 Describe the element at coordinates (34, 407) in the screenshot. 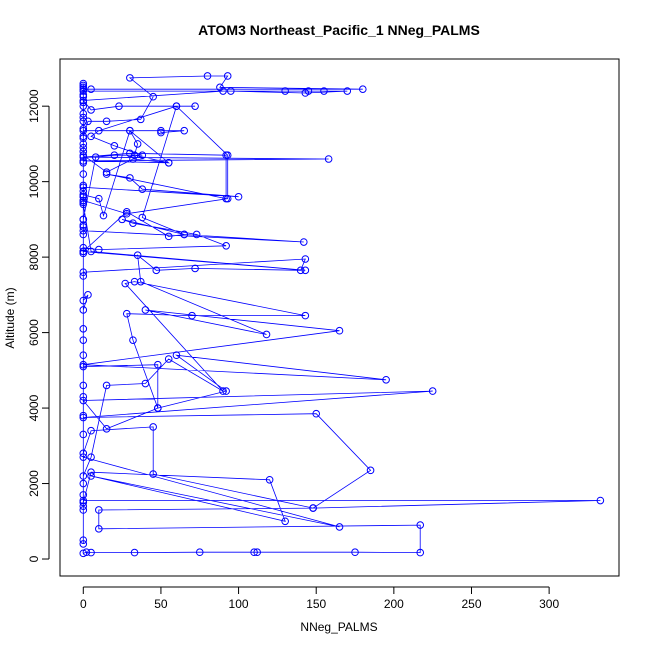

I see `y-tick-label: 4000` at that location.